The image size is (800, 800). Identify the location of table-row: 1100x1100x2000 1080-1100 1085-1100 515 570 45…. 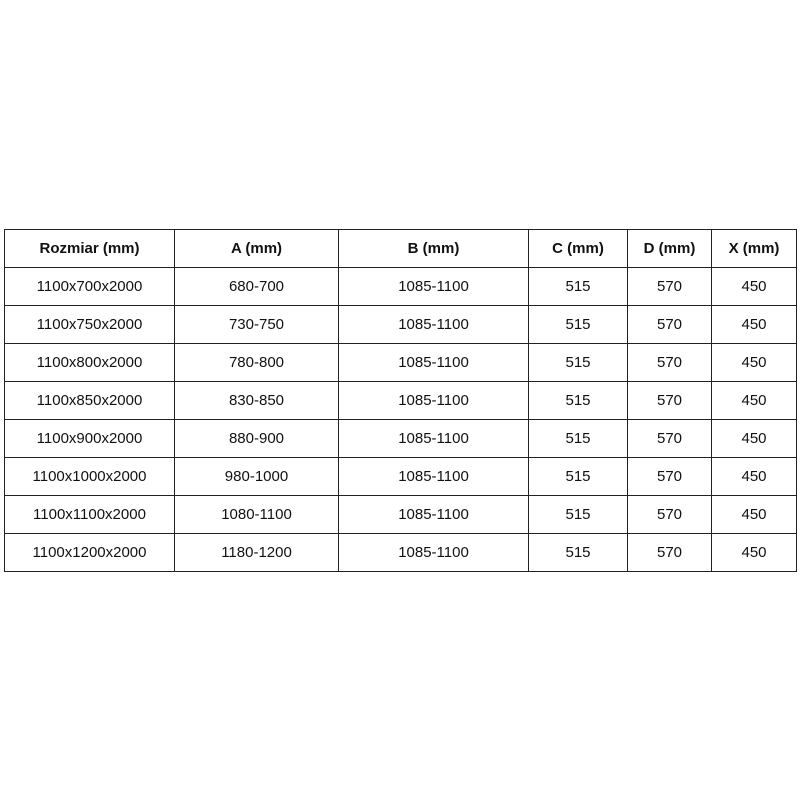
(400, 514).